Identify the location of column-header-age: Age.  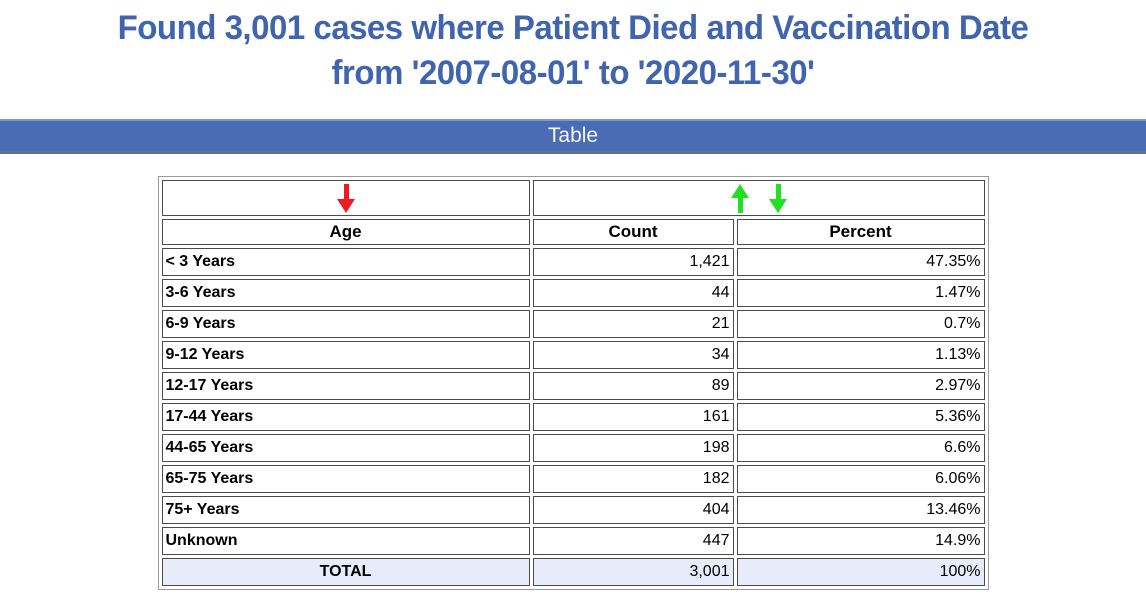
(345, 232).